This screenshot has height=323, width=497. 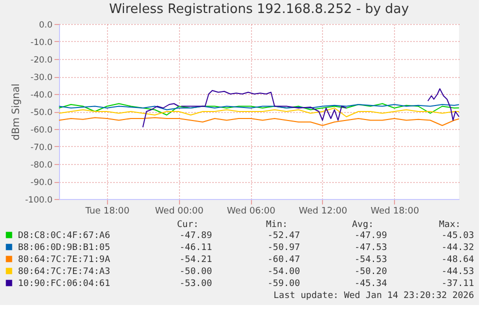 What do you see at coordinates (64, 260) in the screenshot?
I see `legend-label: 80:64:7C:7E:71:9A` at bounding box center [64, 260].